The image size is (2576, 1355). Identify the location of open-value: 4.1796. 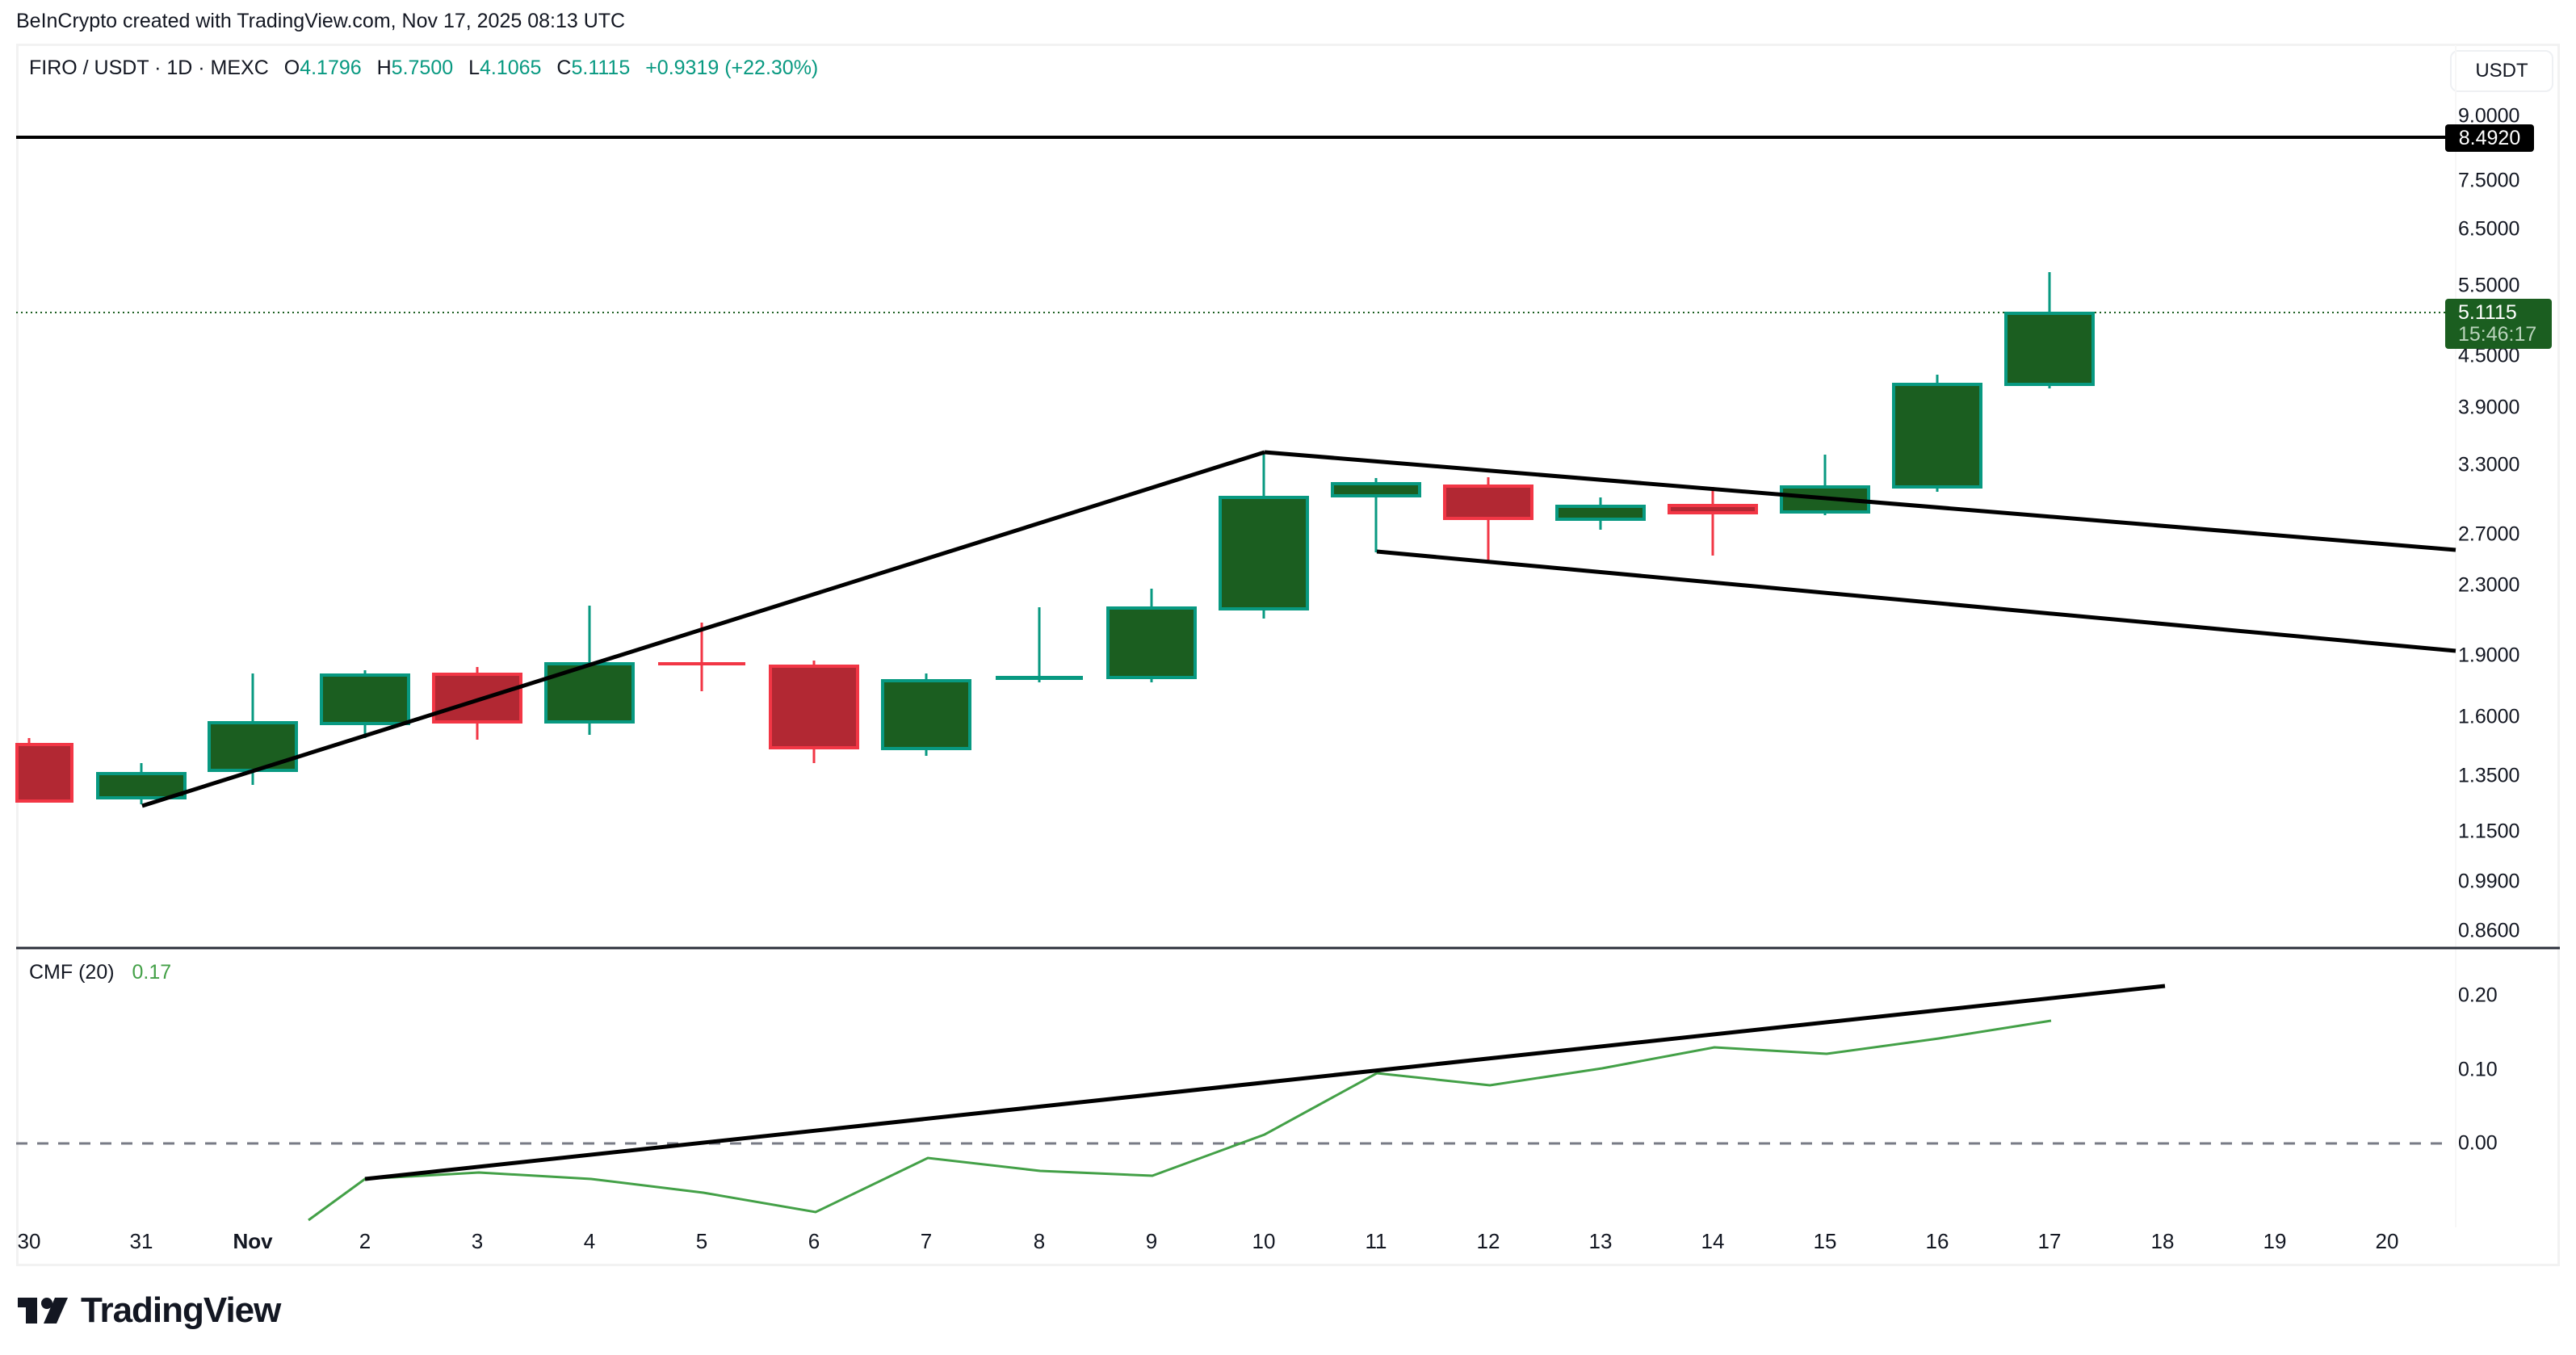
(331, 68).